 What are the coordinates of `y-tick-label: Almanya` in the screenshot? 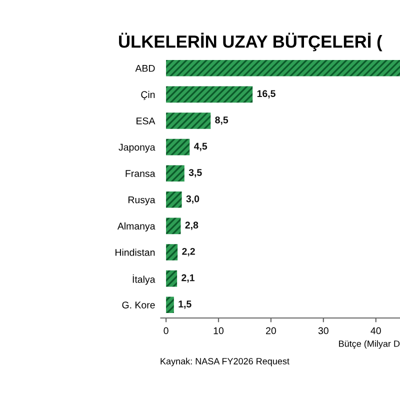 It's located at (136, 227).